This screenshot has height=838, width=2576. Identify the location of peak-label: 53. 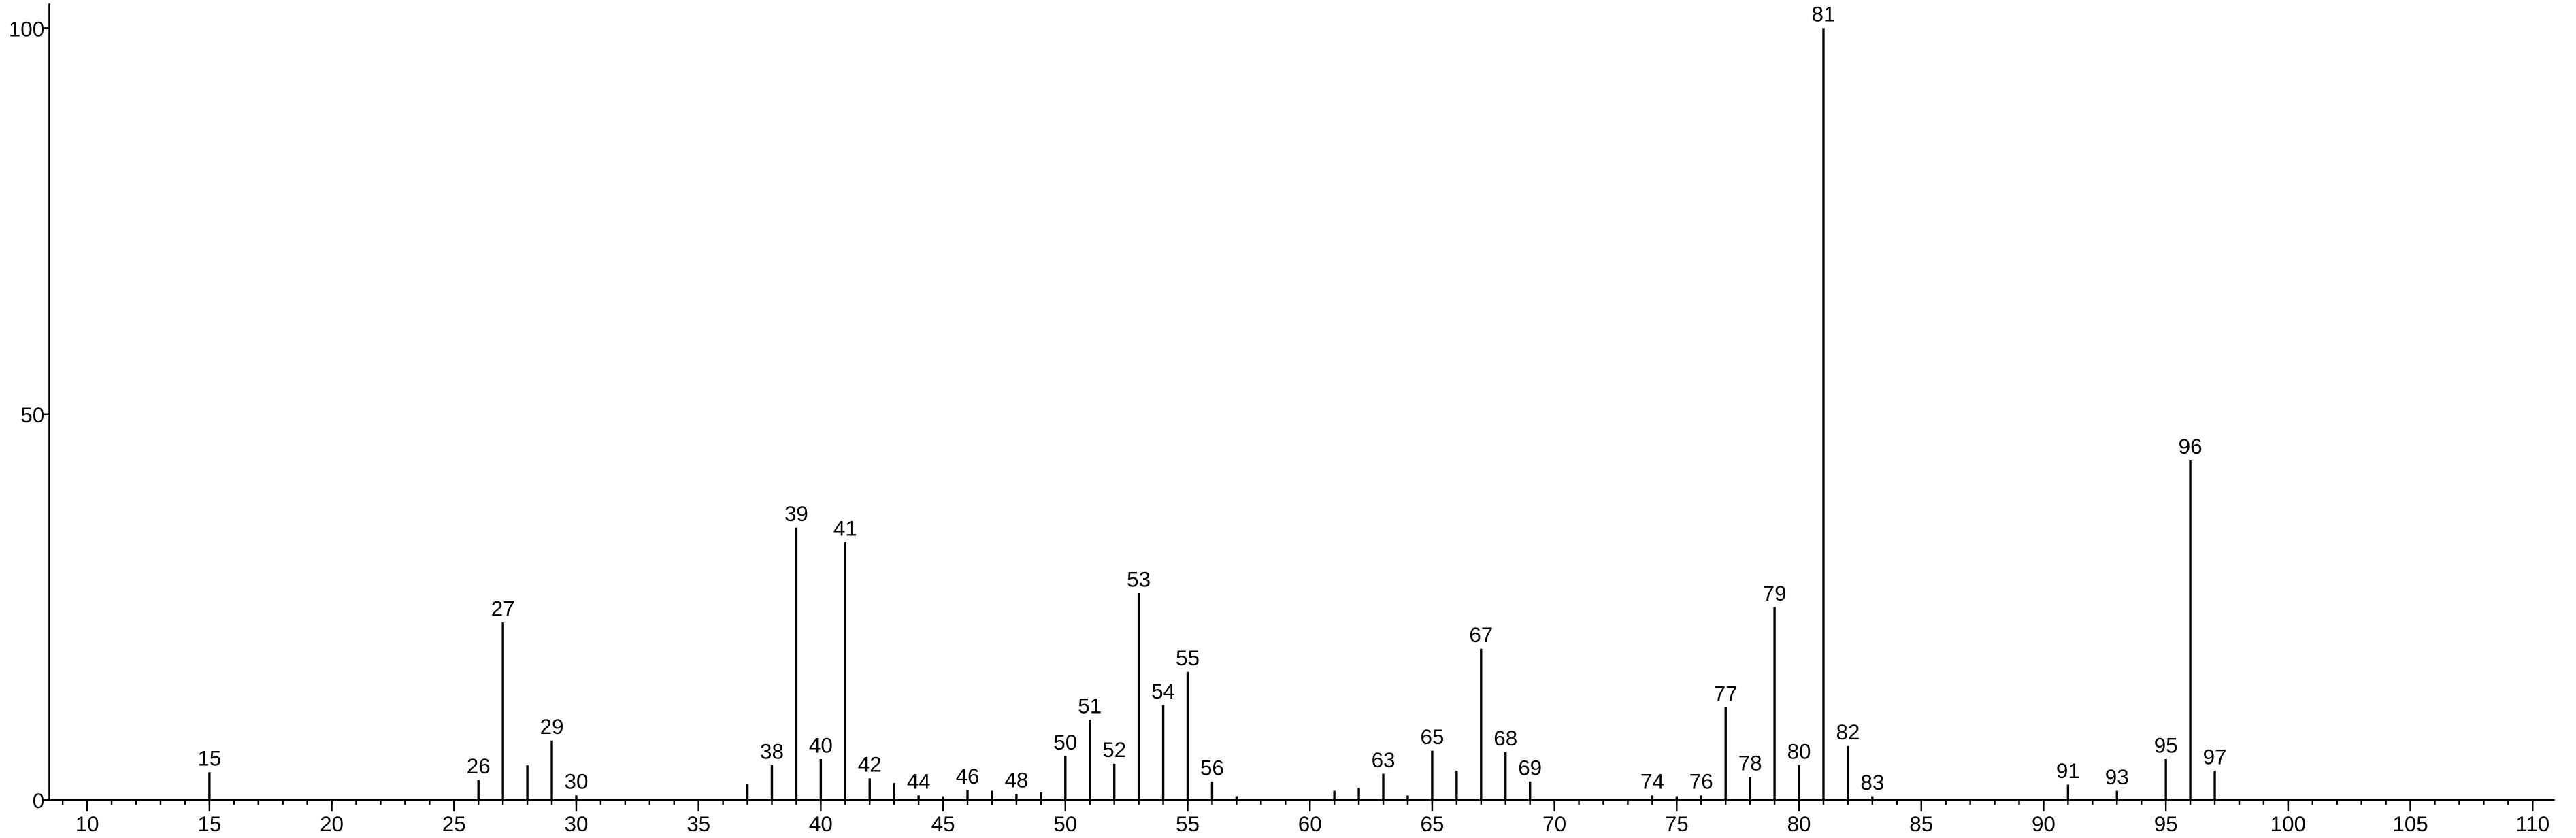
(1139, 579).